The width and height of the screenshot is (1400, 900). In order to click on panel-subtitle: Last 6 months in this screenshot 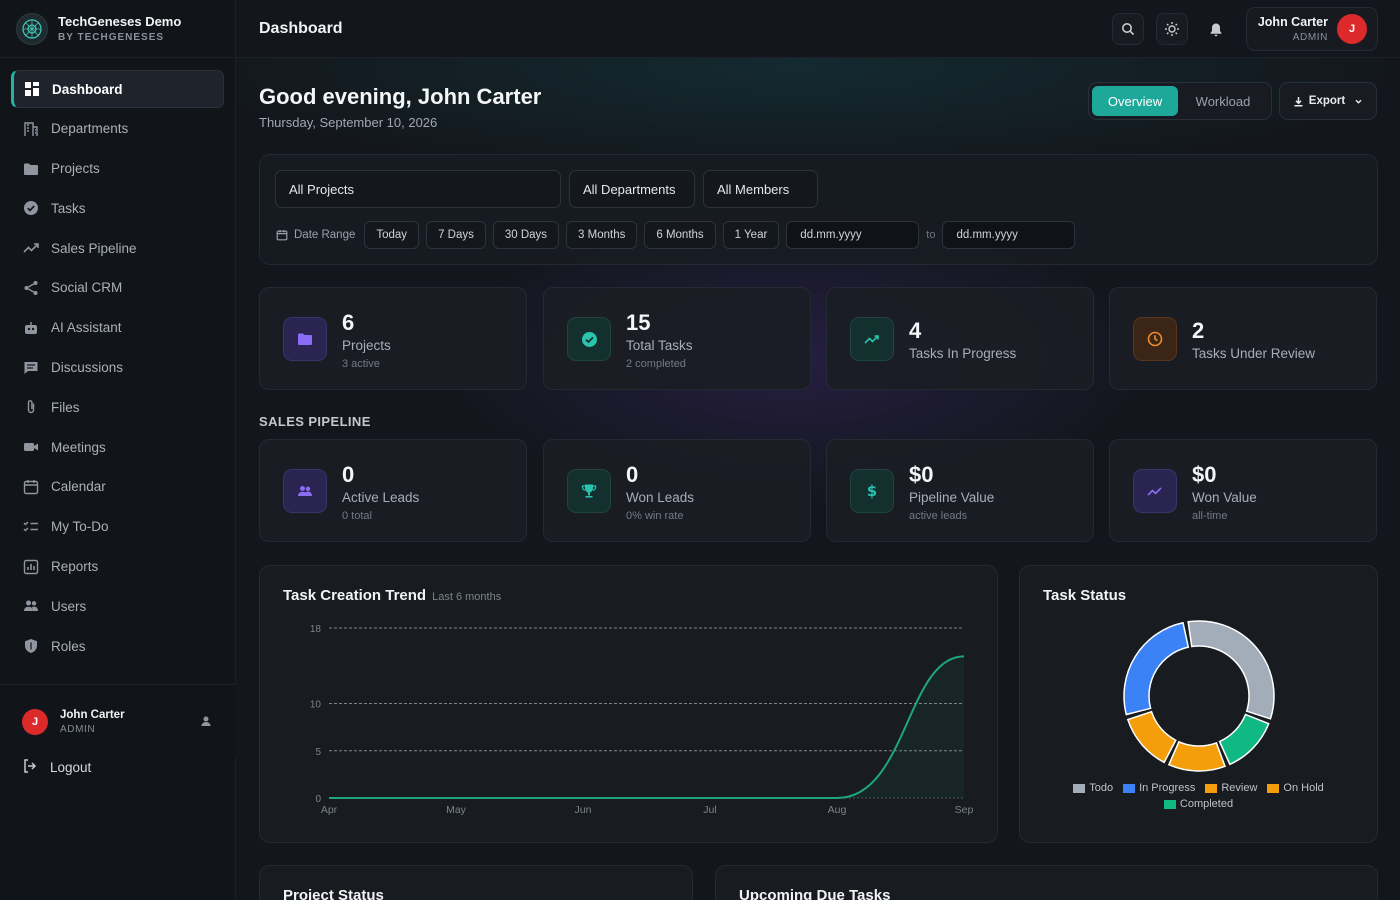, I will do `click(467, 597)`.